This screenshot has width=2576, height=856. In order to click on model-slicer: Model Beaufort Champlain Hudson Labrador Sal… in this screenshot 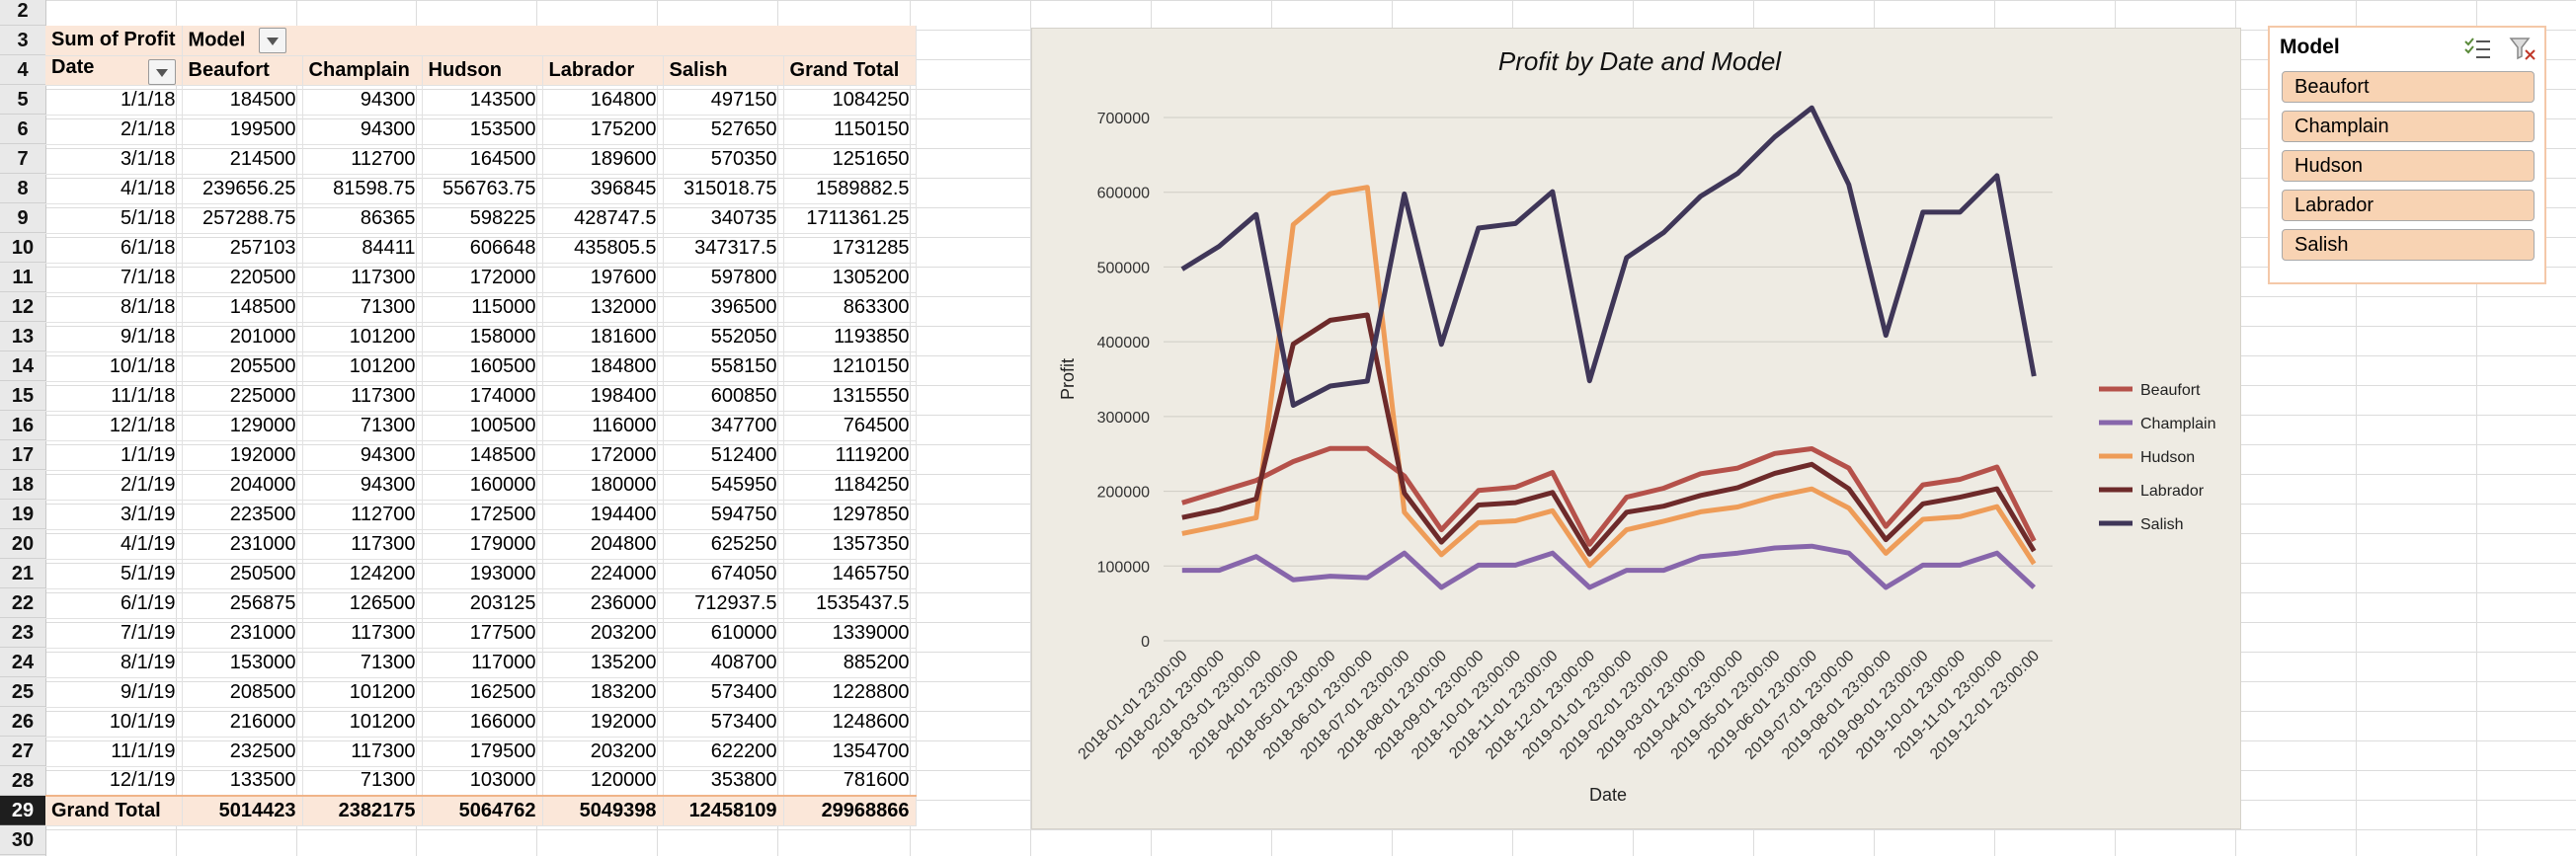, I will do `click(2407, 155)`.